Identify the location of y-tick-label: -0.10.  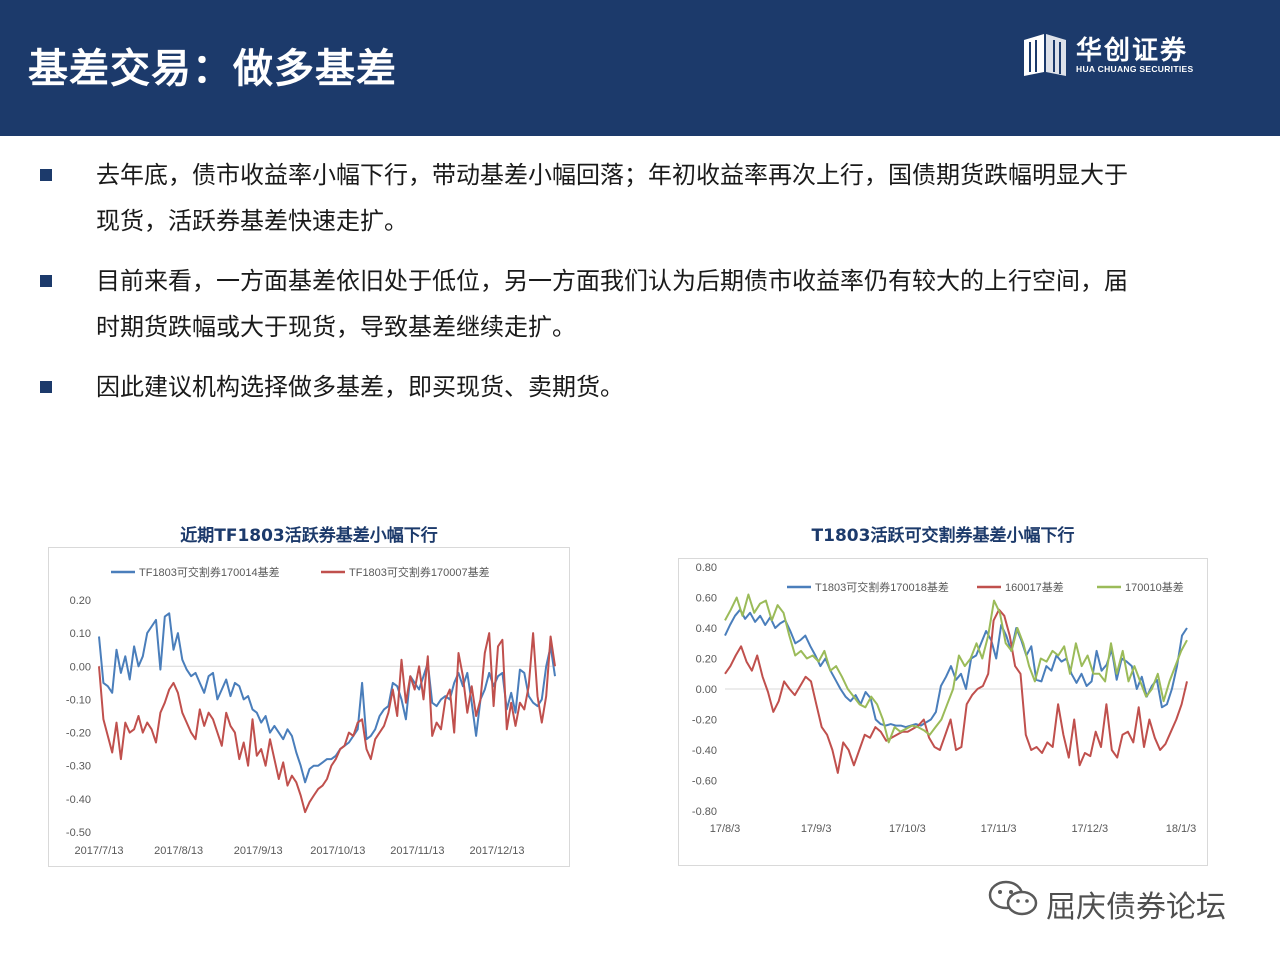
(78, 700).